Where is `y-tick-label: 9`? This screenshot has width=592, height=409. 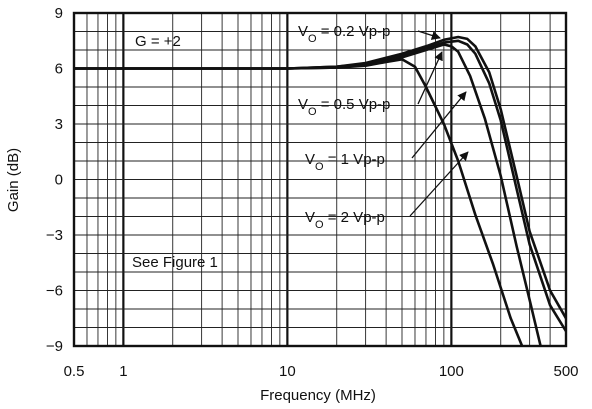 y-tick-label: 9 is located at coordinates (59, 13).